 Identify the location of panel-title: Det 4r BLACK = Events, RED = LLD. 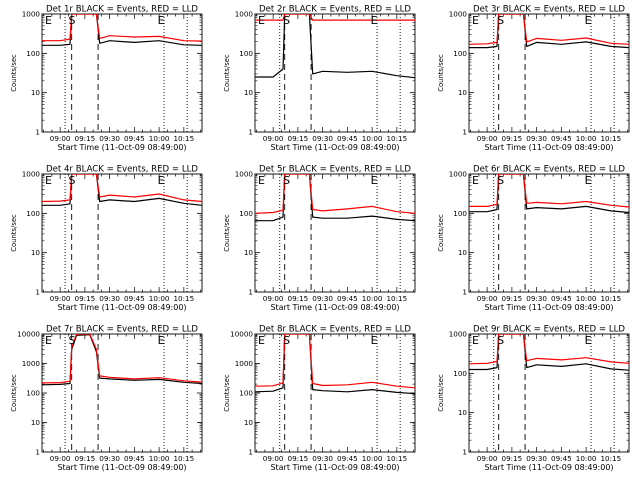
(122, 170).